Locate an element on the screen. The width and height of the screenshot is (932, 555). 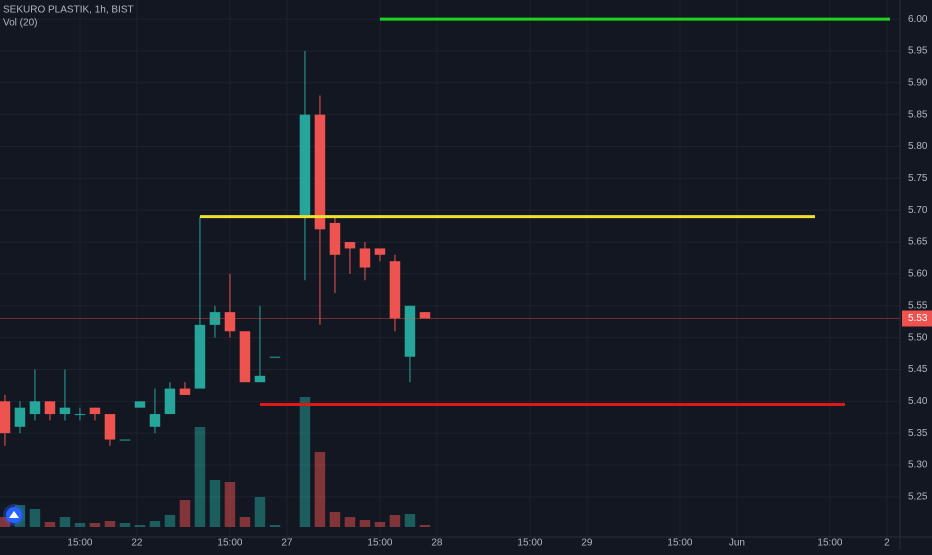
x-tick-label: 29 is located at coordinates (587, 543).